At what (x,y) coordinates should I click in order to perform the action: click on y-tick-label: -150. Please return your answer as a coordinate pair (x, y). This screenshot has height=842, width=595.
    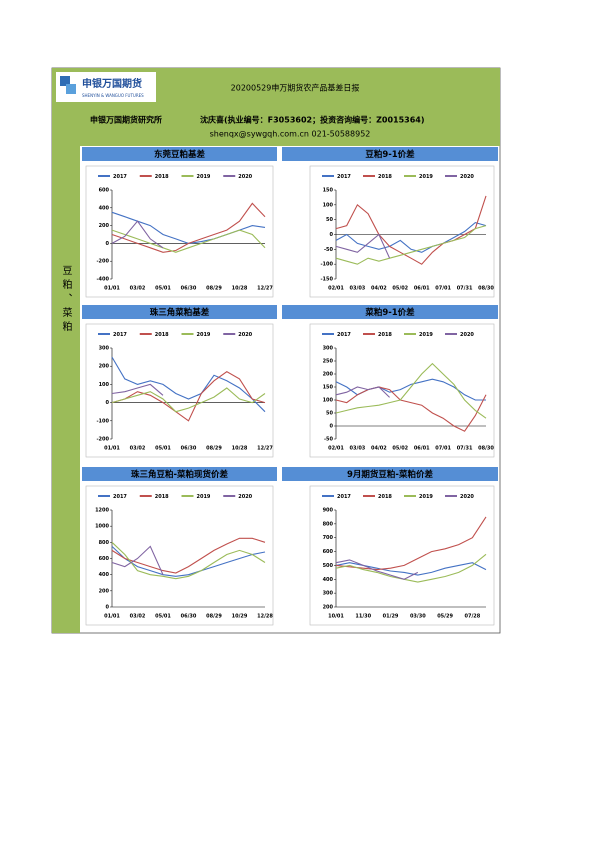
    Looking at the image, I should click on (326, 280).